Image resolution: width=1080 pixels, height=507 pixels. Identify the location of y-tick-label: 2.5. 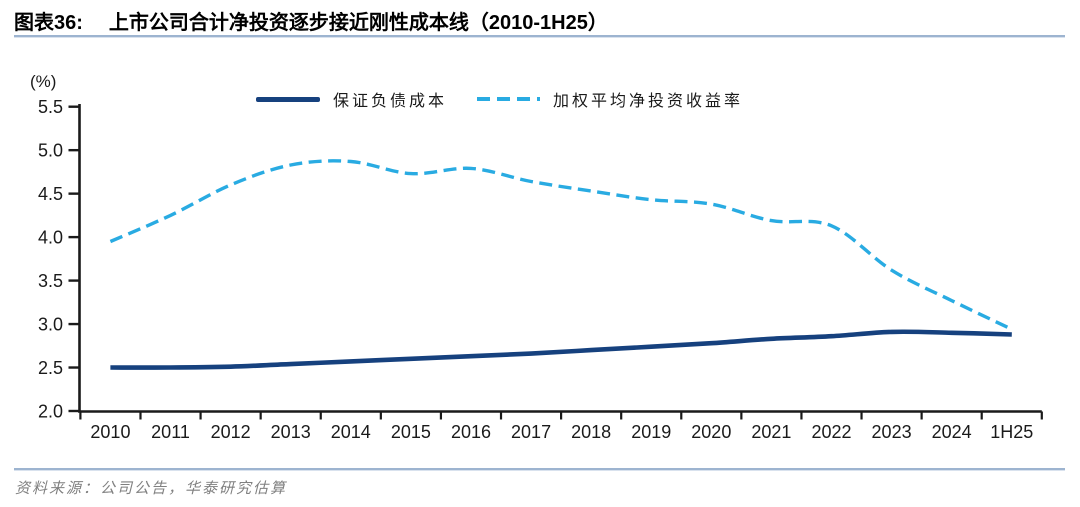
(50, 368).